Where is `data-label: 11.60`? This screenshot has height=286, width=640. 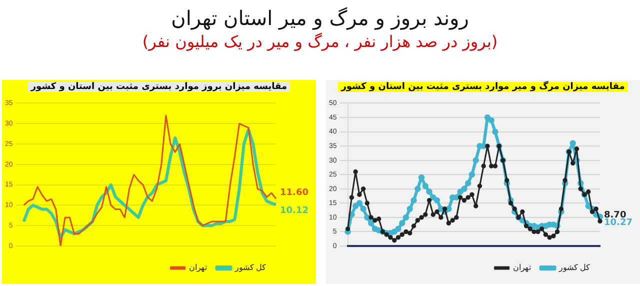 data-label: 11.60 is located at coordinates (294, 193).